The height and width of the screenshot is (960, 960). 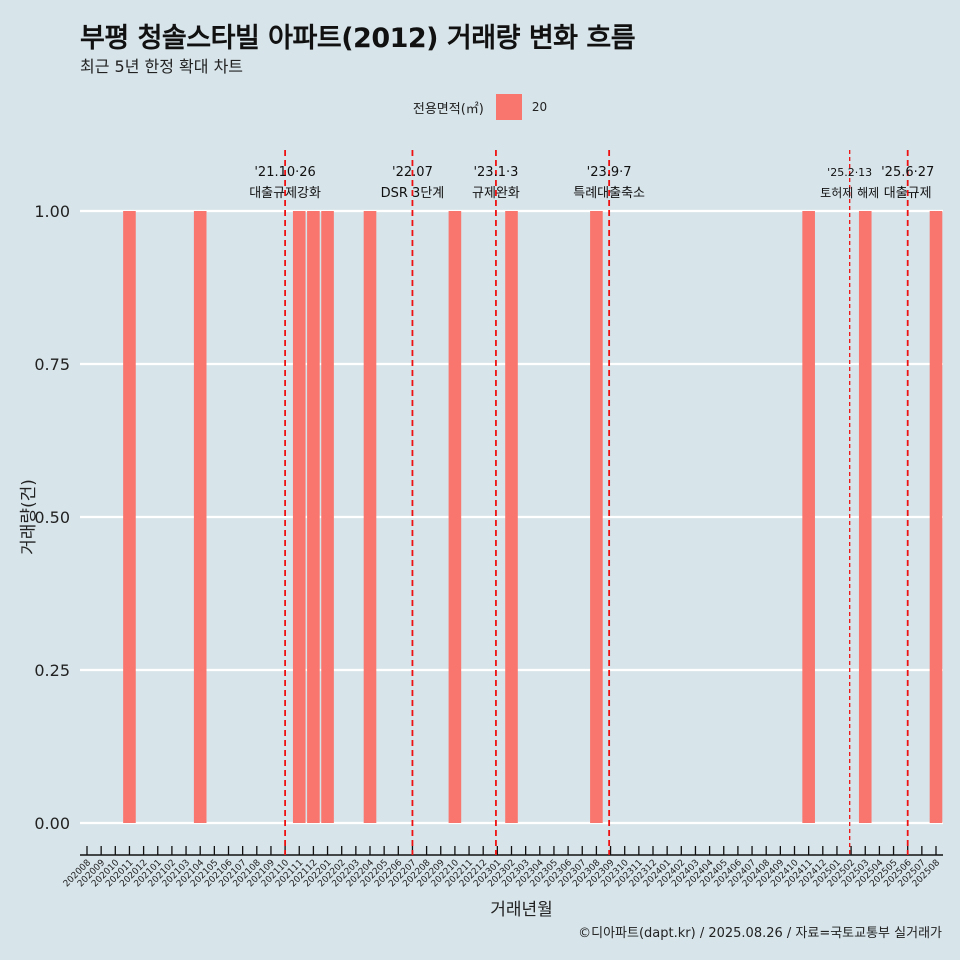 What do you see at coordinates (162, 66) in the screenshot?
I see `chart-subtitle: 최근 5년 한정 확대 차트` at bounding box center [162, 66].